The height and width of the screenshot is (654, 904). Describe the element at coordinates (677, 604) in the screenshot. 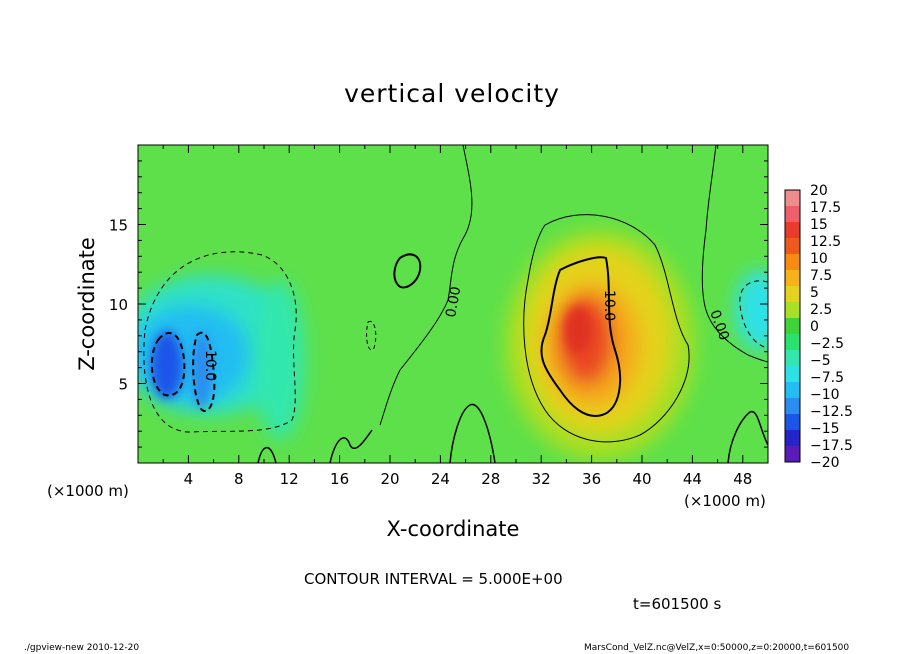

I see `time-text: t=601500 s` at that location.